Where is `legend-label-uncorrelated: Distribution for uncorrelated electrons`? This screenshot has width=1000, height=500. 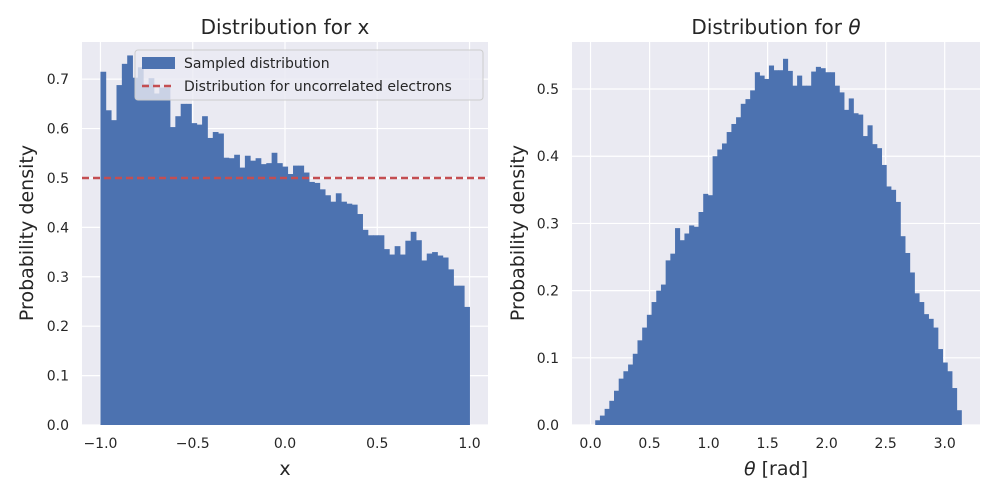
legend-label-uncorrelated: Distribution for uncorrelated electrons is located at coordinates (318, 87).